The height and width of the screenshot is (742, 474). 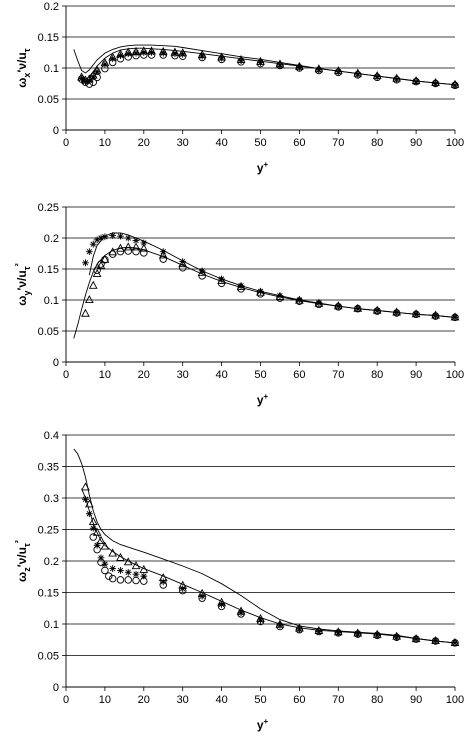 What do you see at coordinates (51, 7) in the screenshot?
I see `y-tick-label: 0.2` at bounding box center [51, 7].